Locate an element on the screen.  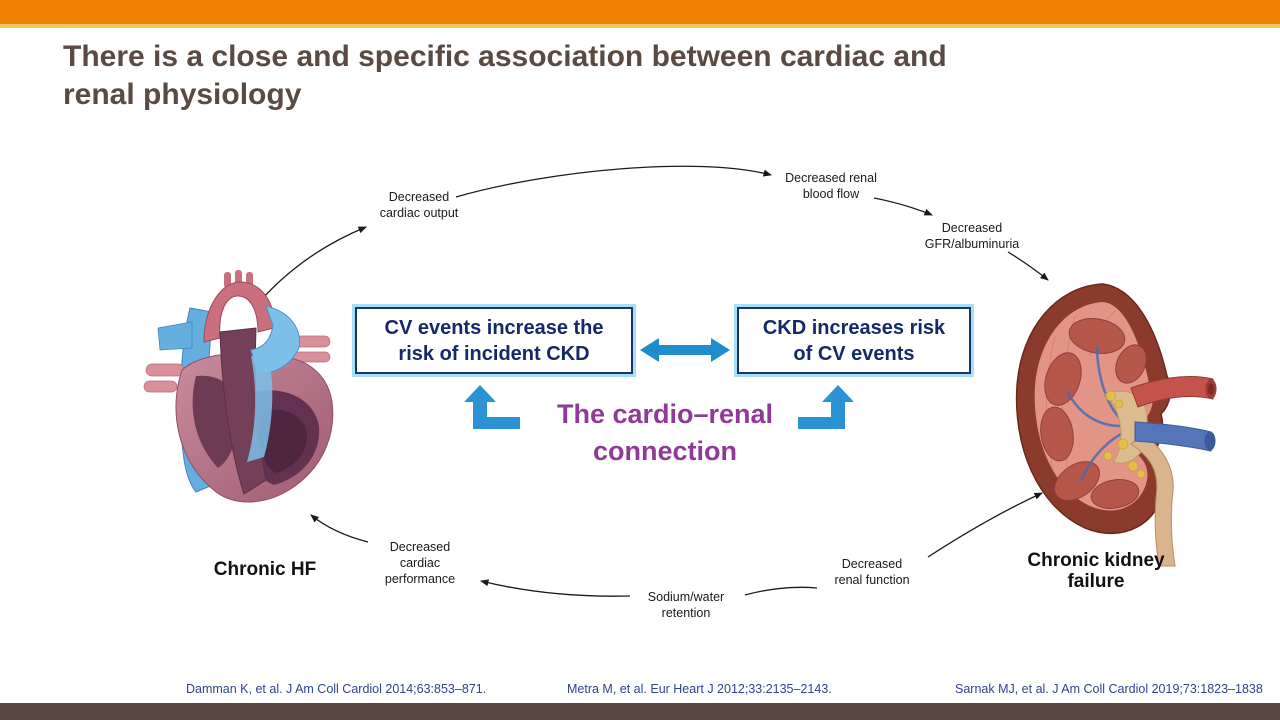
kidney-anatomy-illustration is located at coordinates (1116, 425).